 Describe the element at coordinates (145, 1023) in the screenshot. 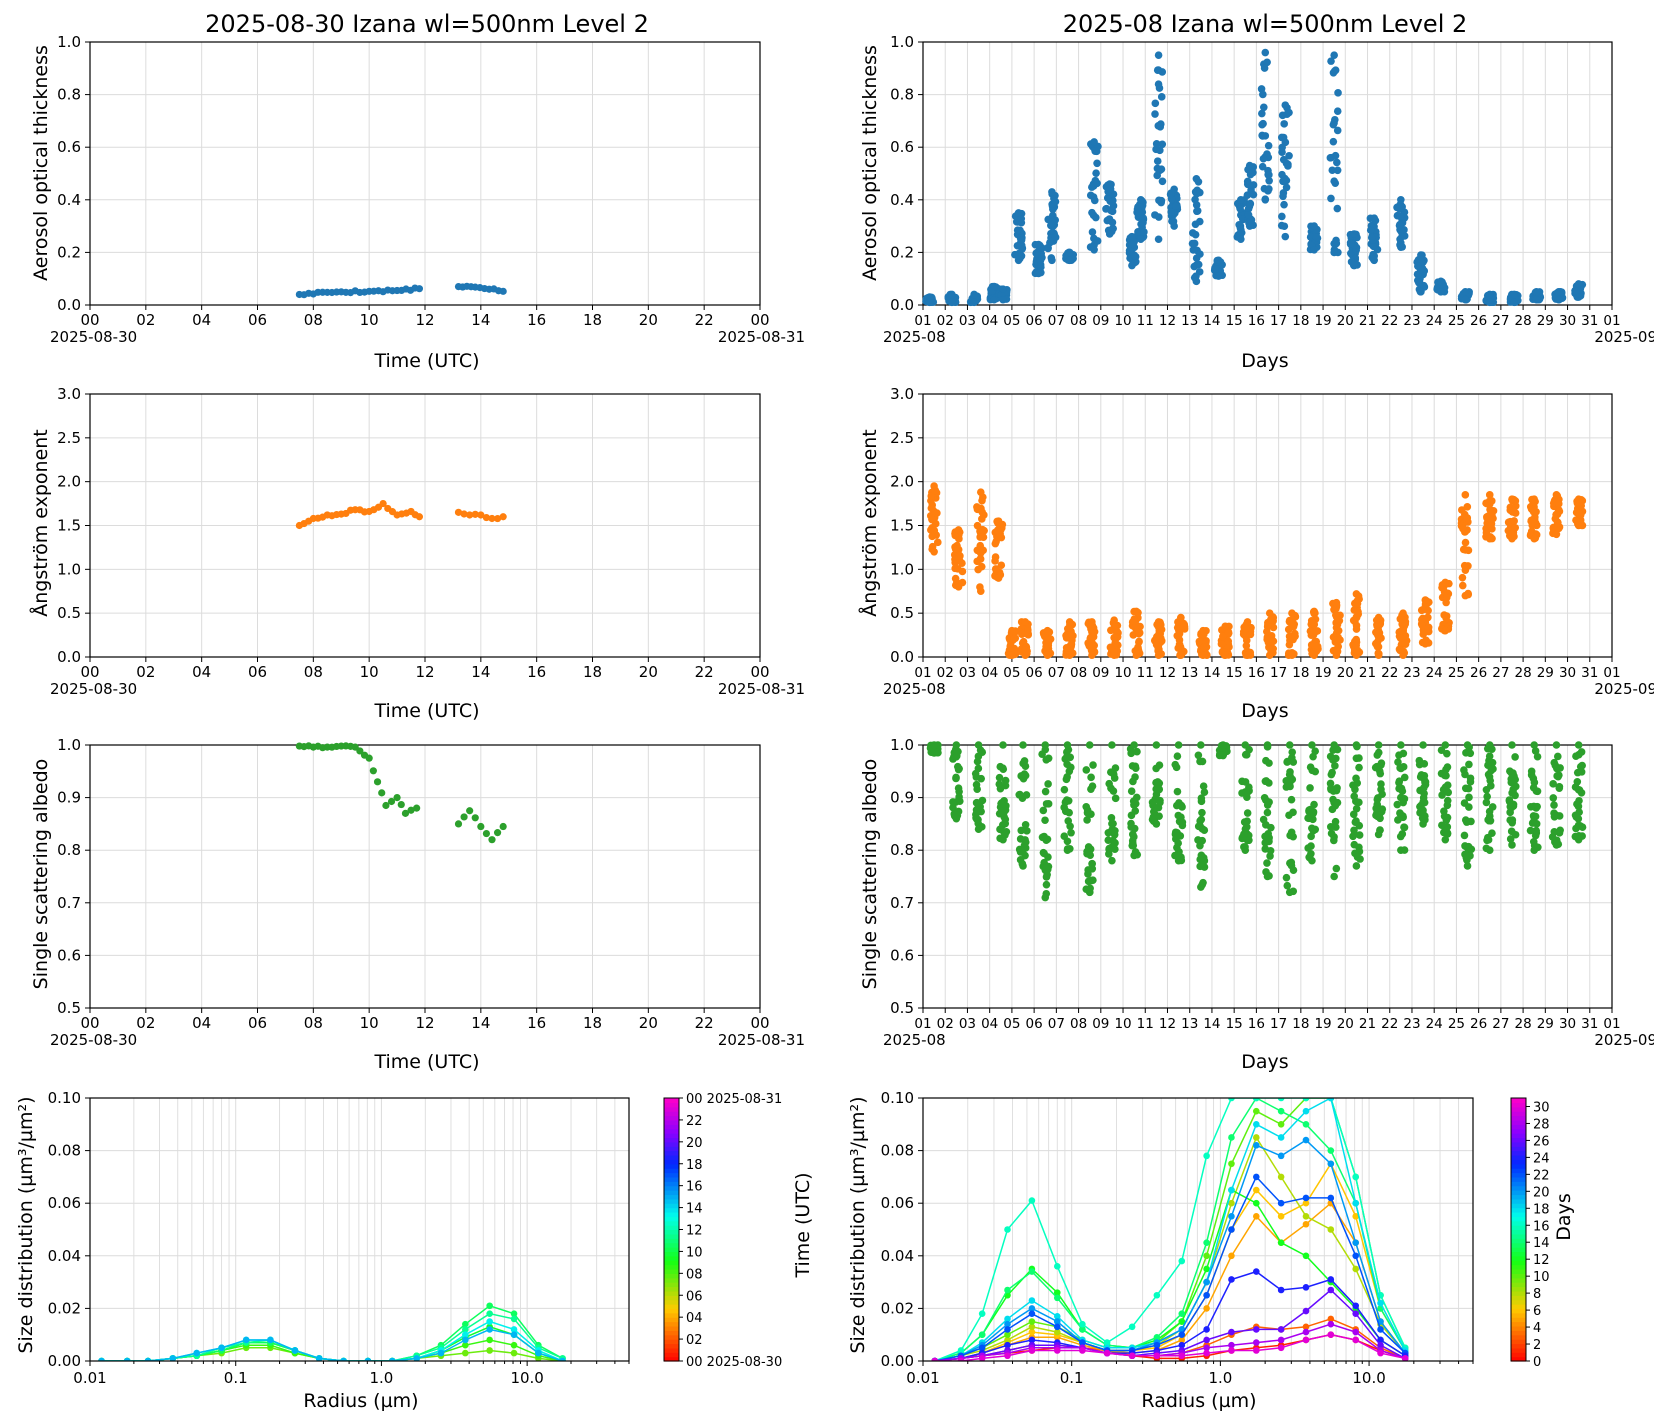

I see `ssa-day-xtick-label: 02` at that location.